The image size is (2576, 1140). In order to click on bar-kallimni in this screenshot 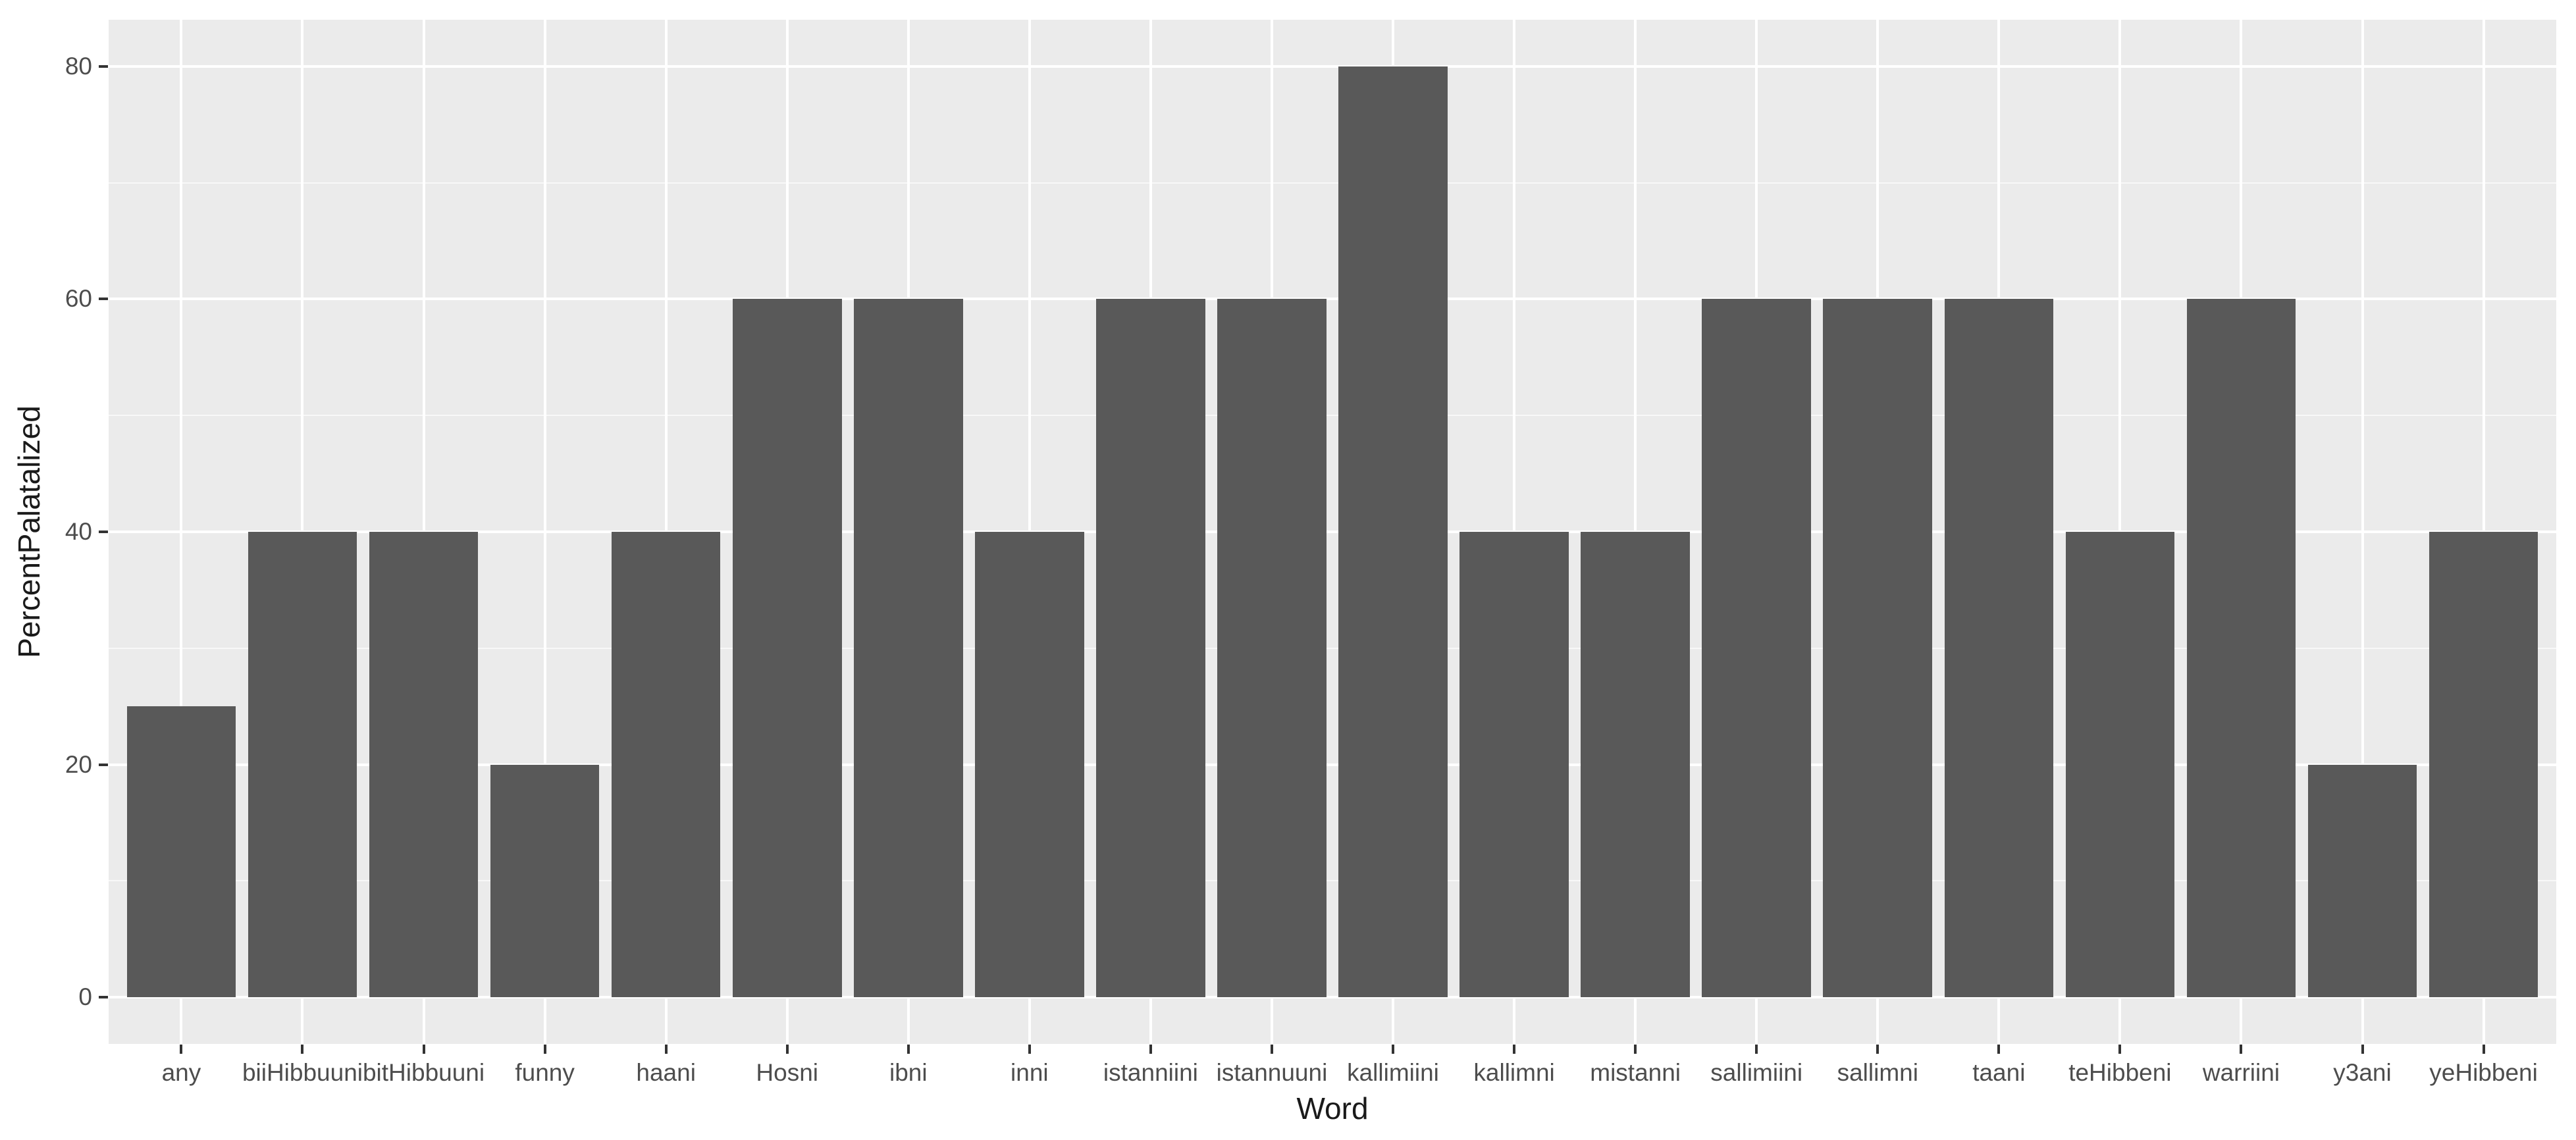, I will do `click(1514, 765)`.